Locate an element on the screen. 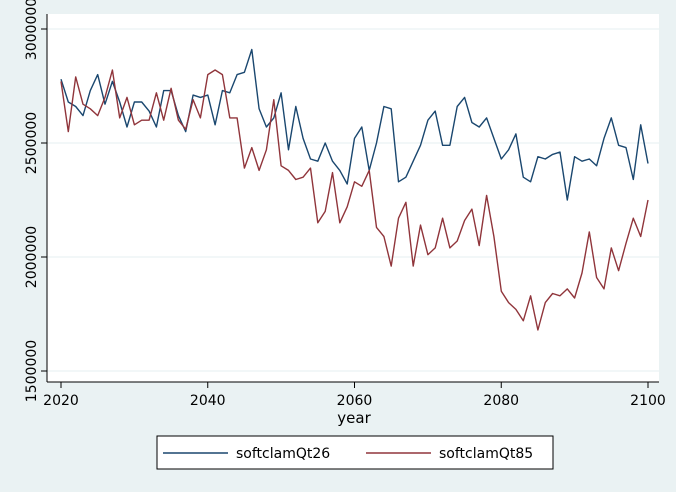  y-tick-label: 3000000 is located at coordinates (32, 30).